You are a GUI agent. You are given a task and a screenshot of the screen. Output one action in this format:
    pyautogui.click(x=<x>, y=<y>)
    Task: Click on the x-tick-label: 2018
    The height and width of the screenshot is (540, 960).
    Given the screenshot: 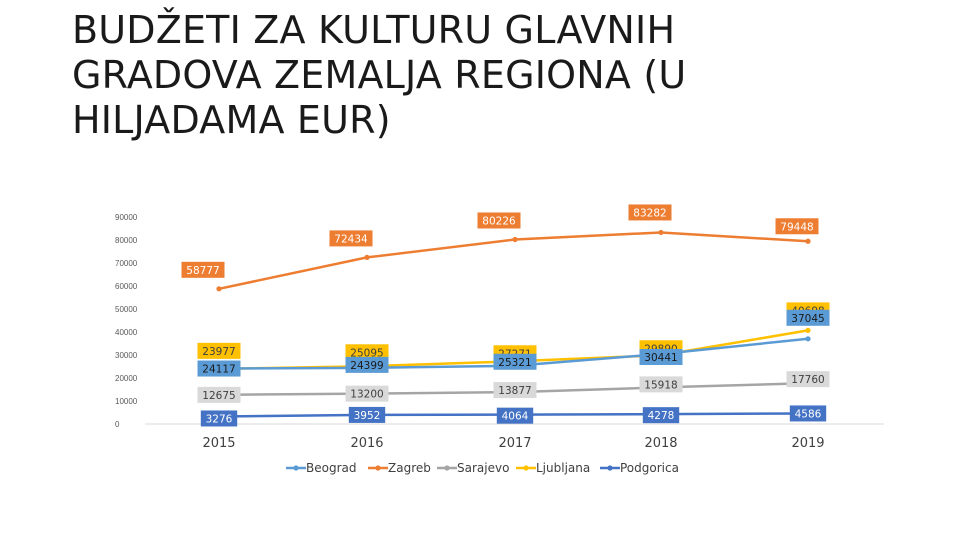 What is the action you would take?
    pyautogui.click(x=660, y=443)
    